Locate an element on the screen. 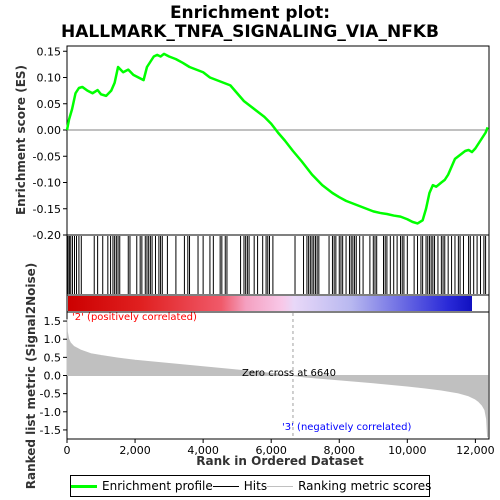 The height and width of the screenshot is (500, 500). es-y-tick-label: -0.05 is located at coordinates (47, 156).